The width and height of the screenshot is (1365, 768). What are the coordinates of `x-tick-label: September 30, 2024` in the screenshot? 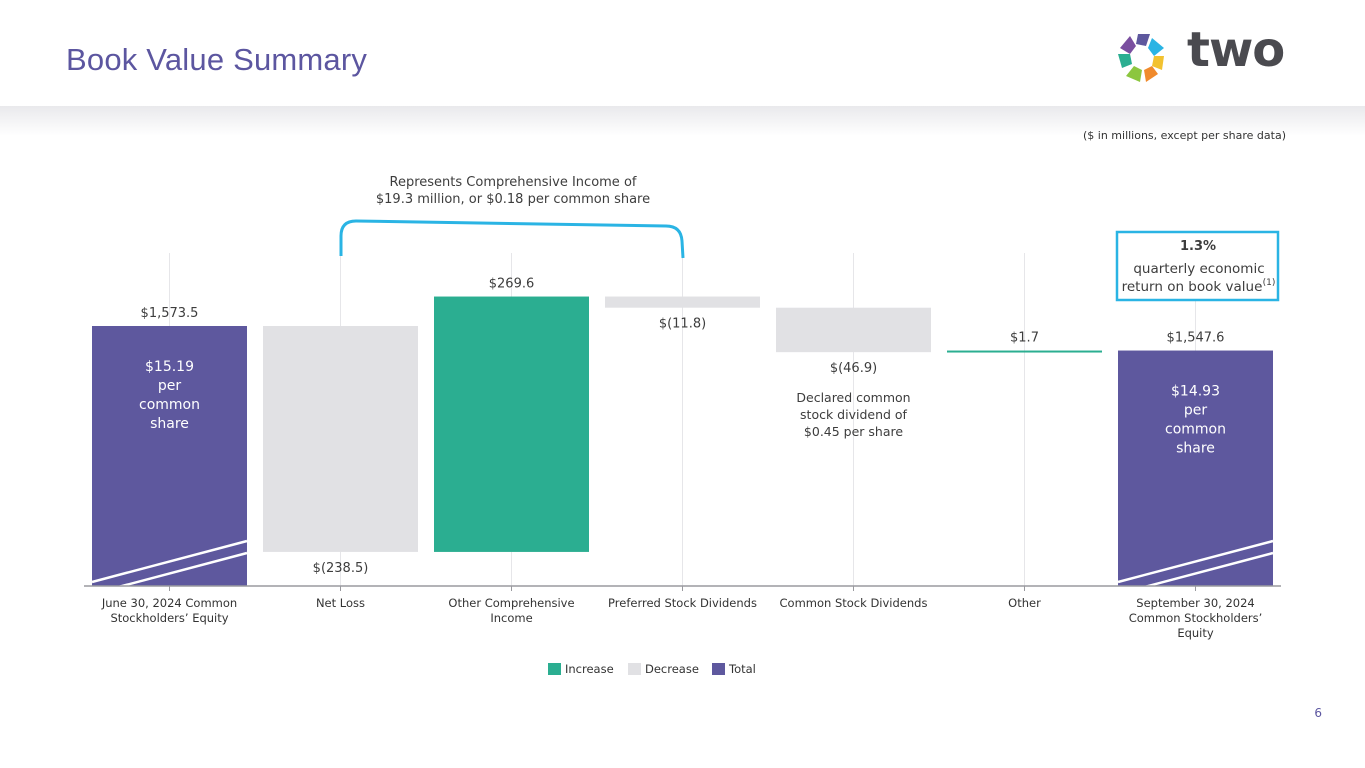 It's located at (1195, 603).